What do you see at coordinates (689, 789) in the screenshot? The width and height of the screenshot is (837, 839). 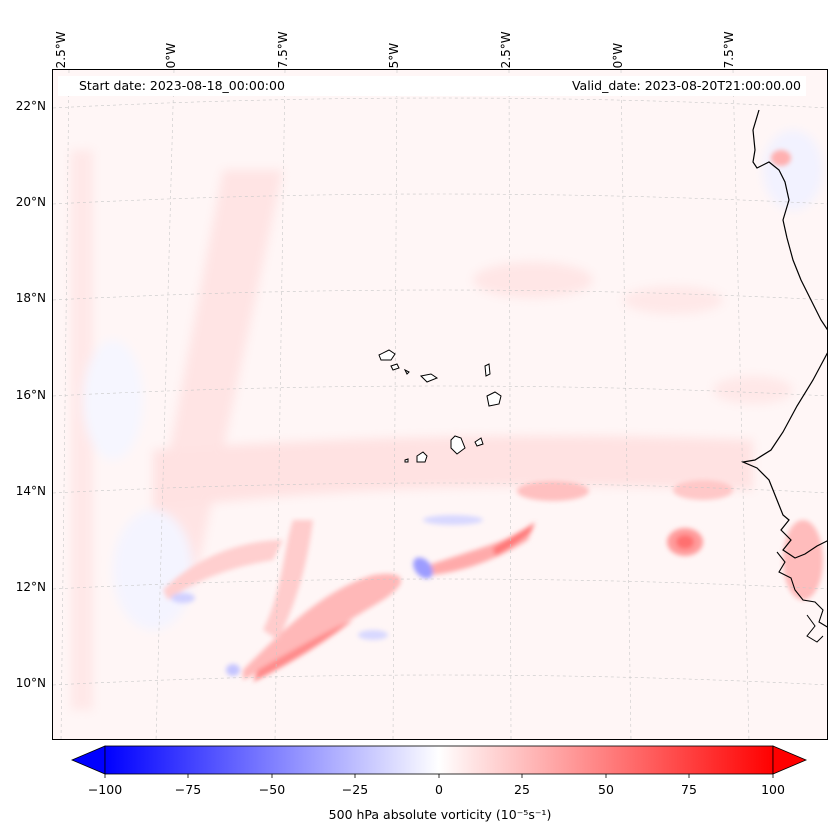 I see `colorbar-tick-label: 75` at bounding box center [689, 789].